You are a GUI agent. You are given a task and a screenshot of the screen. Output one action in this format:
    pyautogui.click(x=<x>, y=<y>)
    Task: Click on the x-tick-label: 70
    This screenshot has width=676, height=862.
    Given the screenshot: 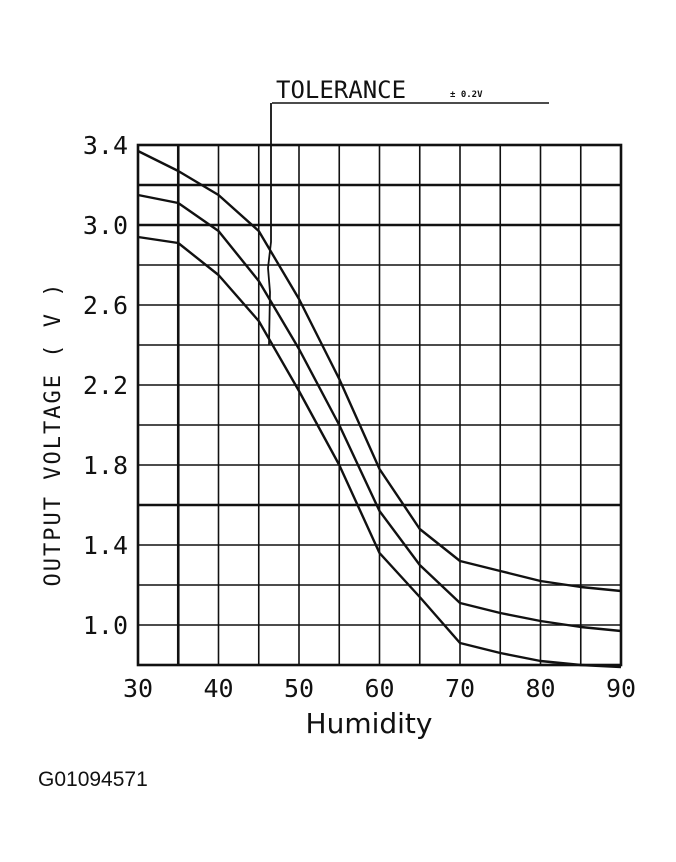 What is the action you would take?
    pyautogui.click(x=460, y=688)
    